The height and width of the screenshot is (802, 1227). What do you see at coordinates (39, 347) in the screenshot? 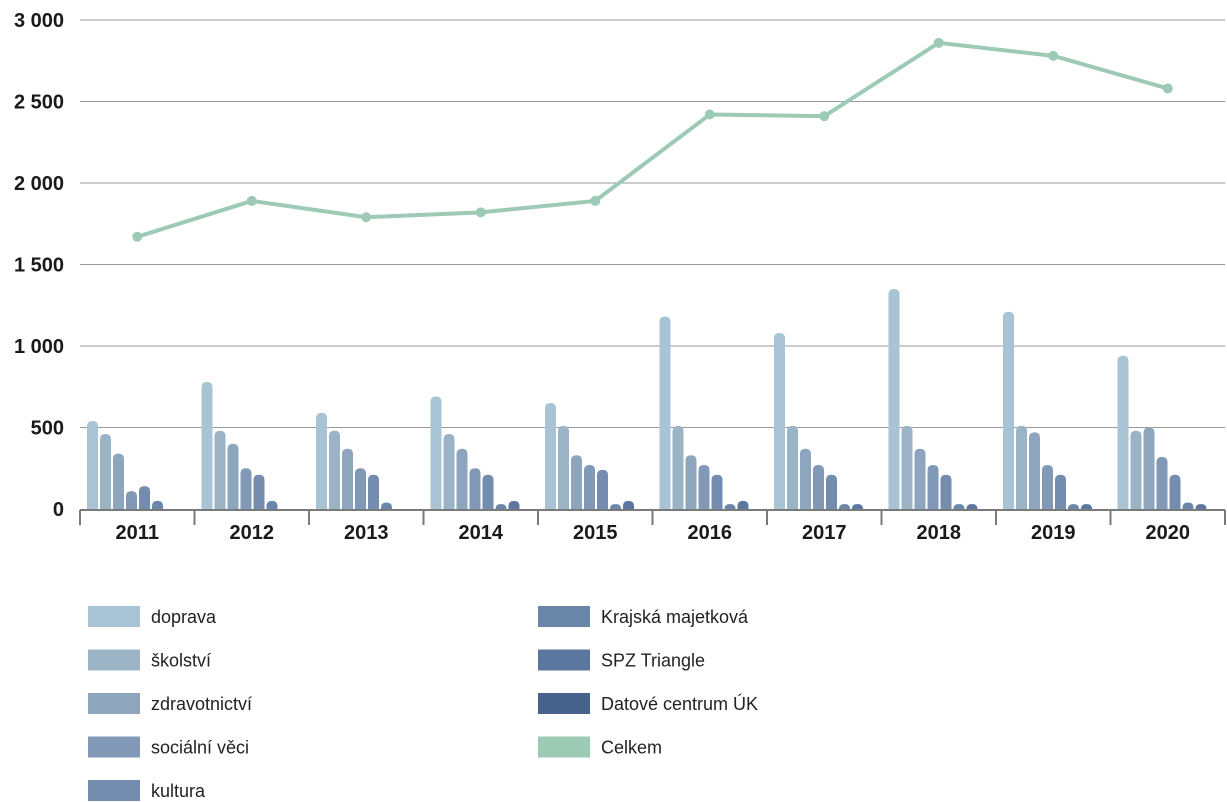
I see `y-tick-label: 1 000` at bounding box center [39, 347].